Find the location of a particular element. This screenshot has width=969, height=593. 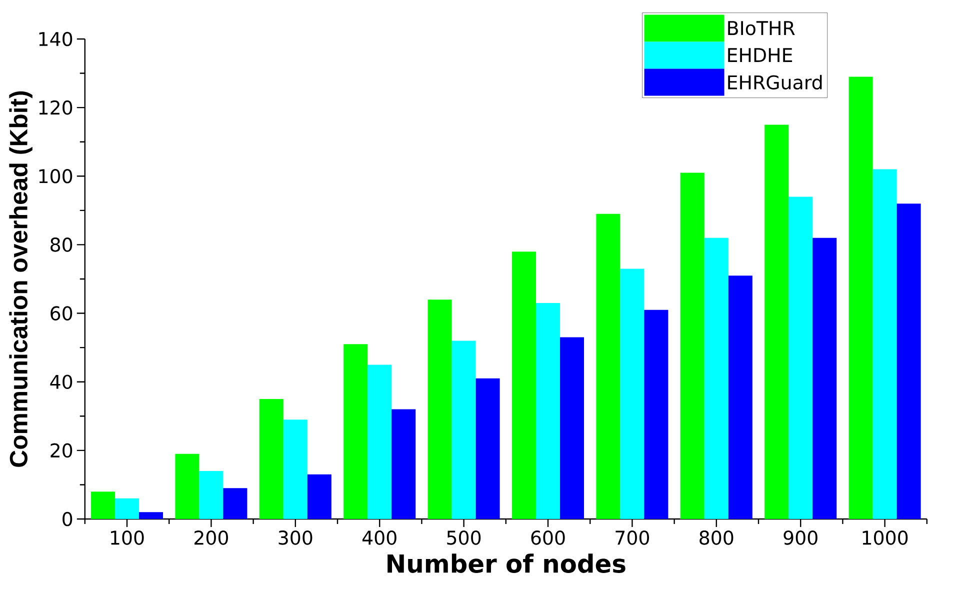

y-tick-label: 60 is located at coordinates (61, 313).